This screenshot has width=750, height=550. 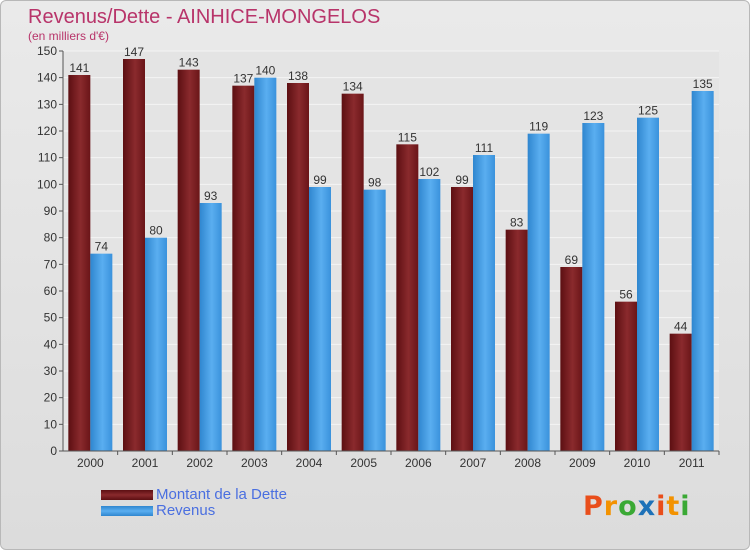 I want to click on data-label-dette: 137, so click(x=243, y=79).